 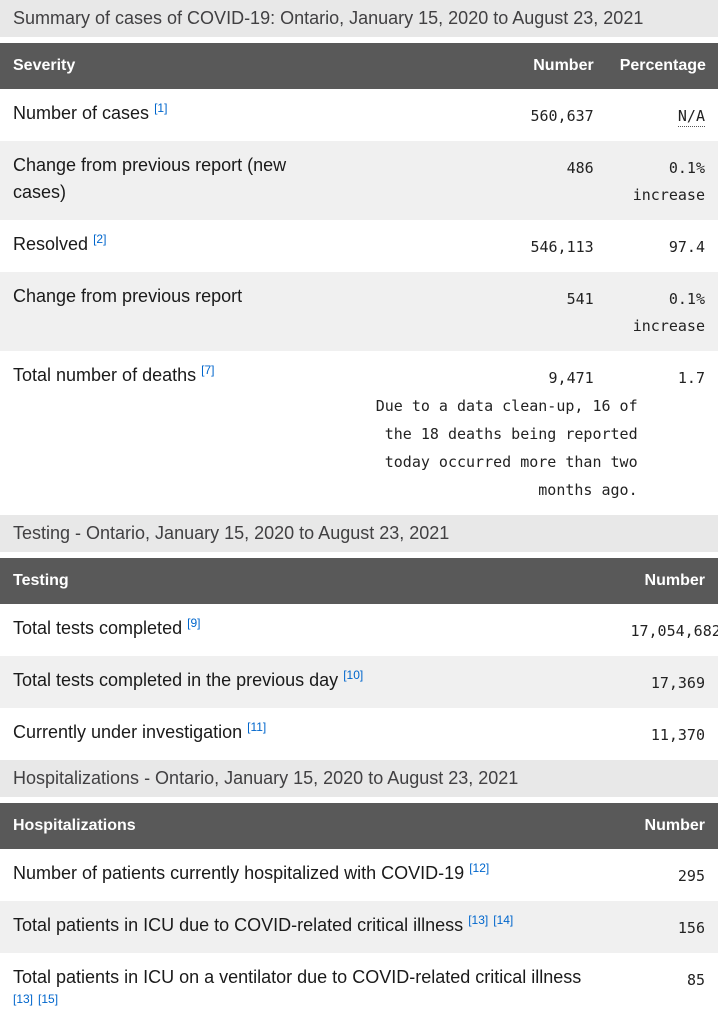 I want to click on number-value: 486, so click(x=580, y=168).